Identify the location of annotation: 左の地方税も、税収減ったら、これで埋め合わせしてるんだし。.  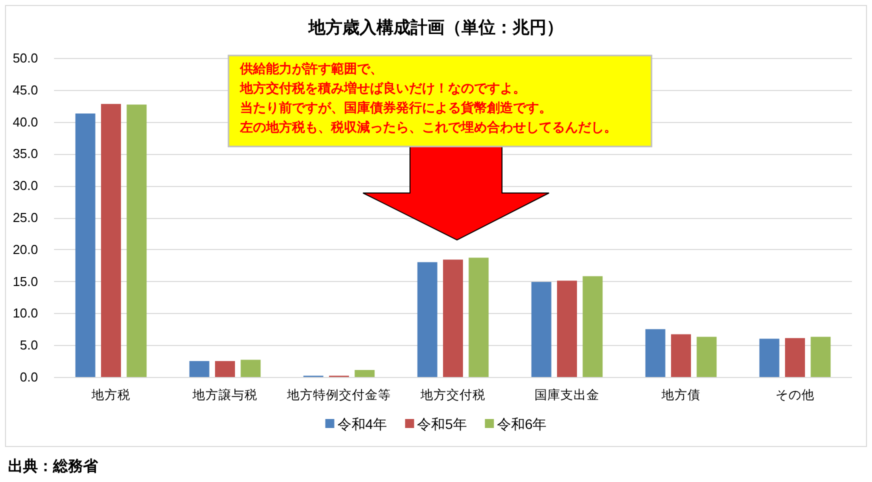
(428, 127).